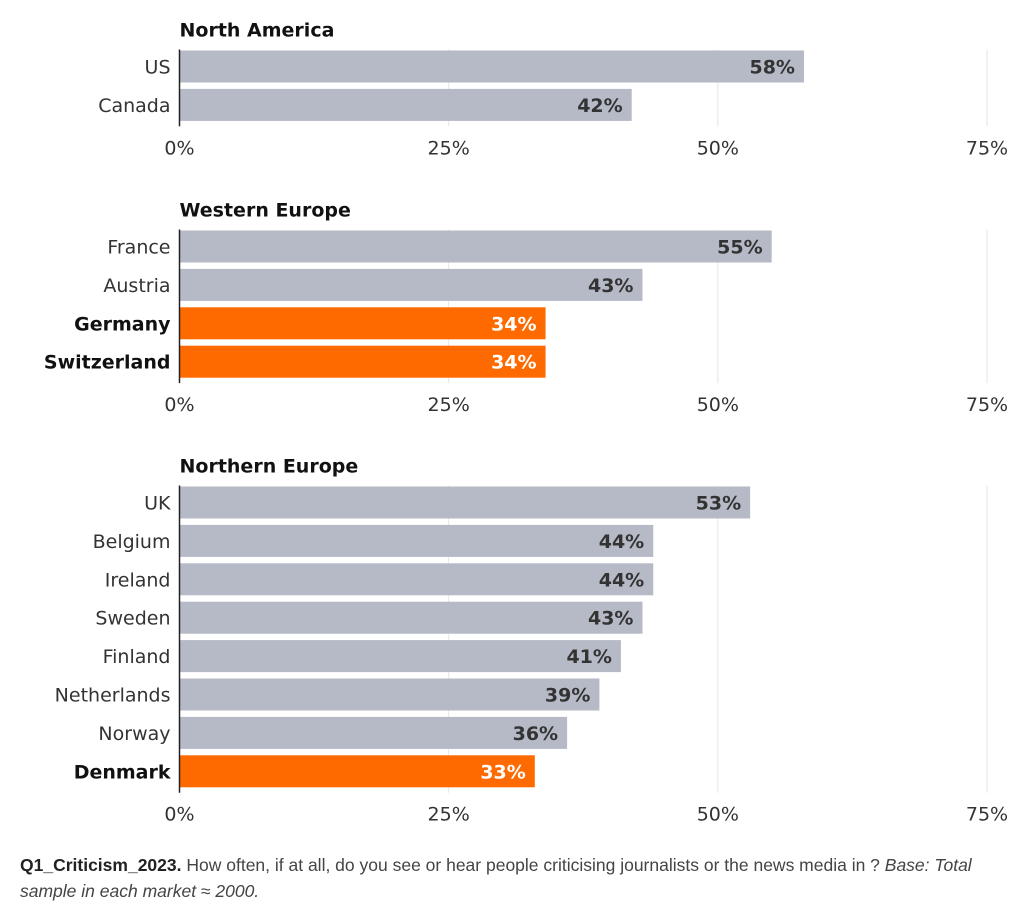 This screenshot has width=1024, height=907. I want to click on value-label: 33%, so click(502, 772).